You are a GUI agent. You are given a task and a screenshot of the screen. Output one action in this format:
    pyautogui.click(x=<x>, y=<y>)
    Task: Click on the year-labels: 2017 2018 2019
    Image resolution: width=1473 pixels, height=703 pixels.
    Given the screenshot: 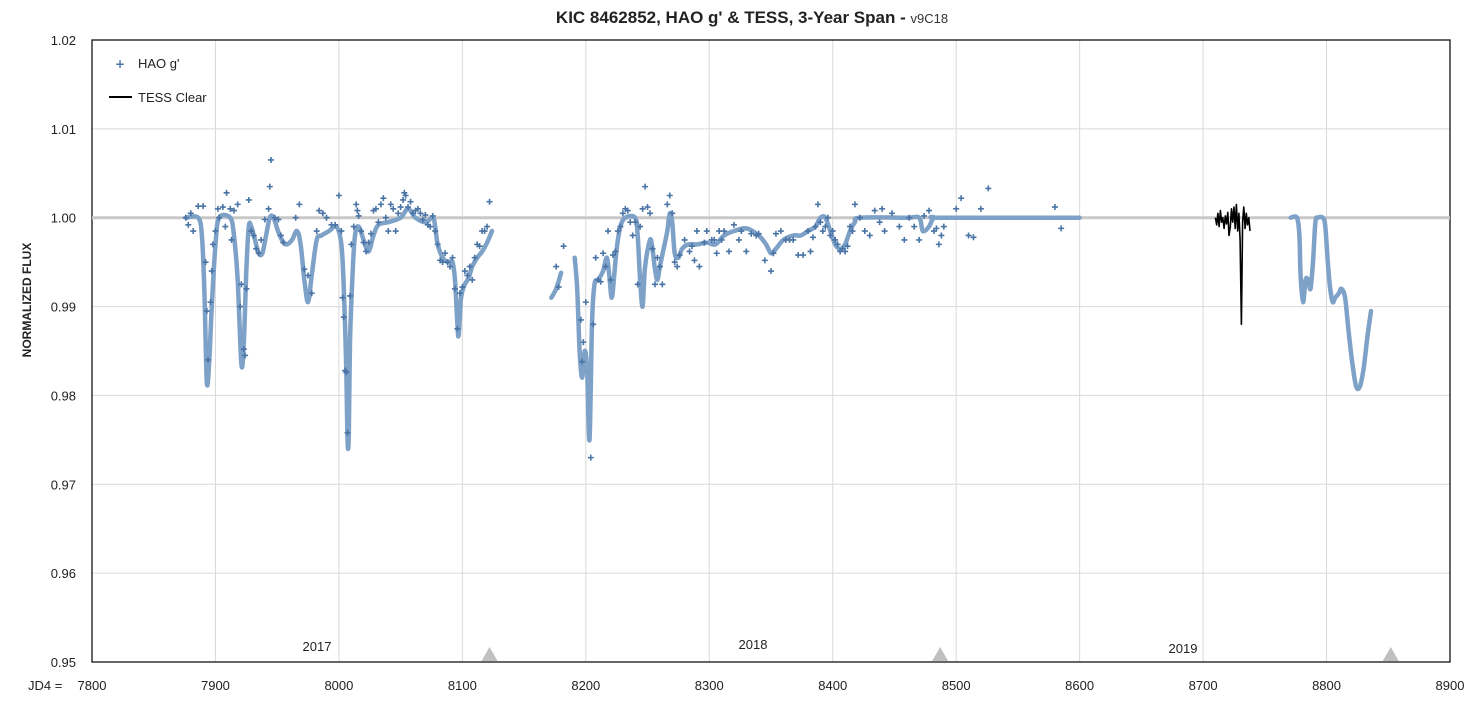 What is the action you would take?
    pyautogui.click(x=750, y=646)
    